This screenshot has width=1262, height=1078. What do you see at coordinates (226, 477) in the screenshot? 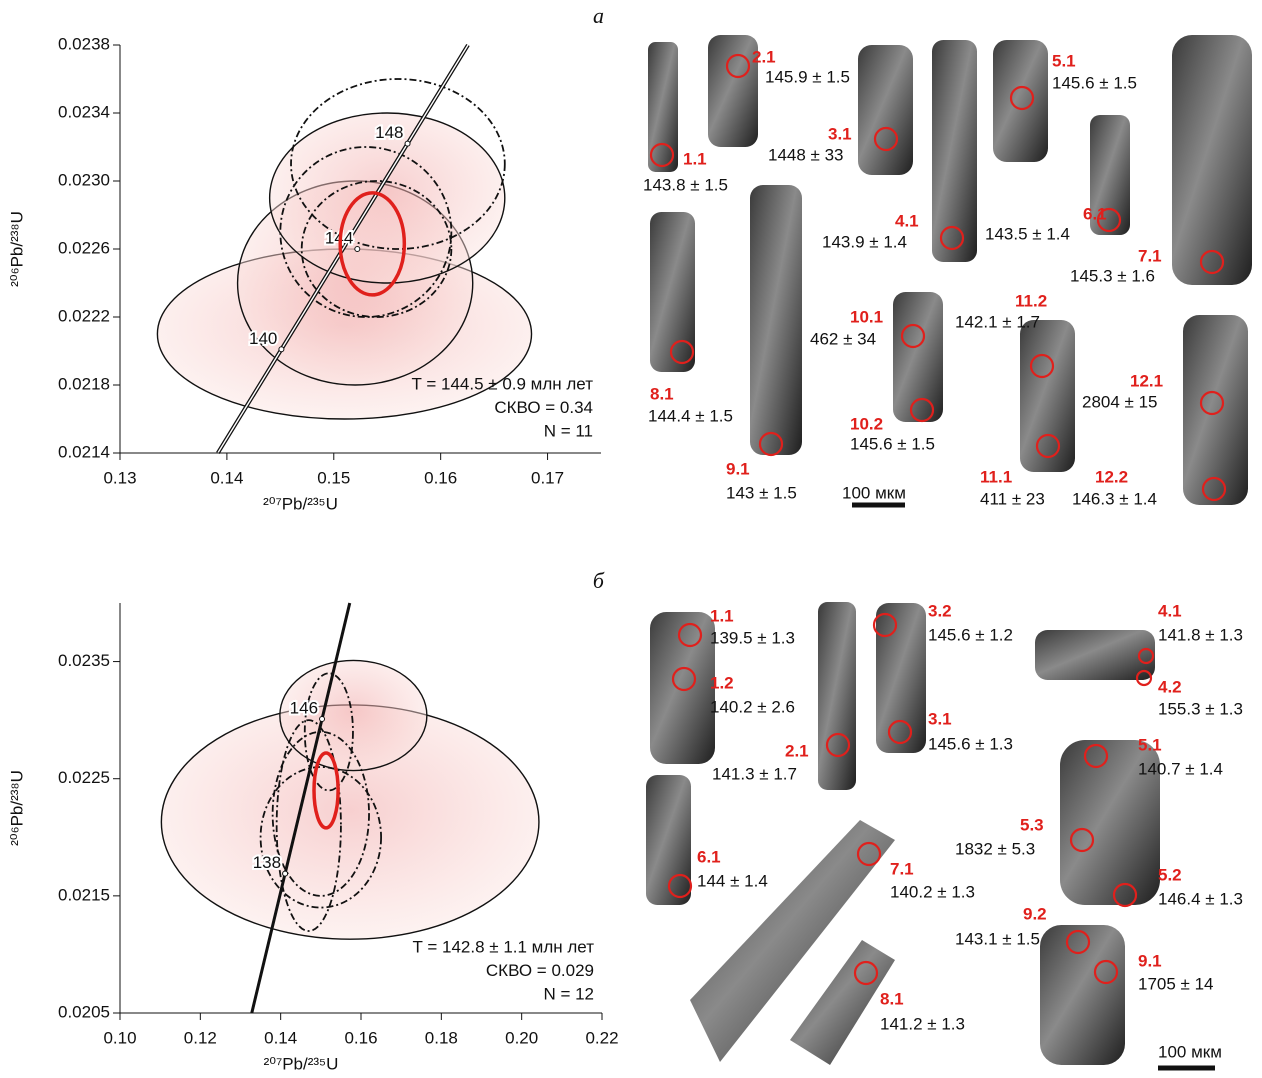
I see `x-tick-label: 0.14` at bounding box center [226, 477].